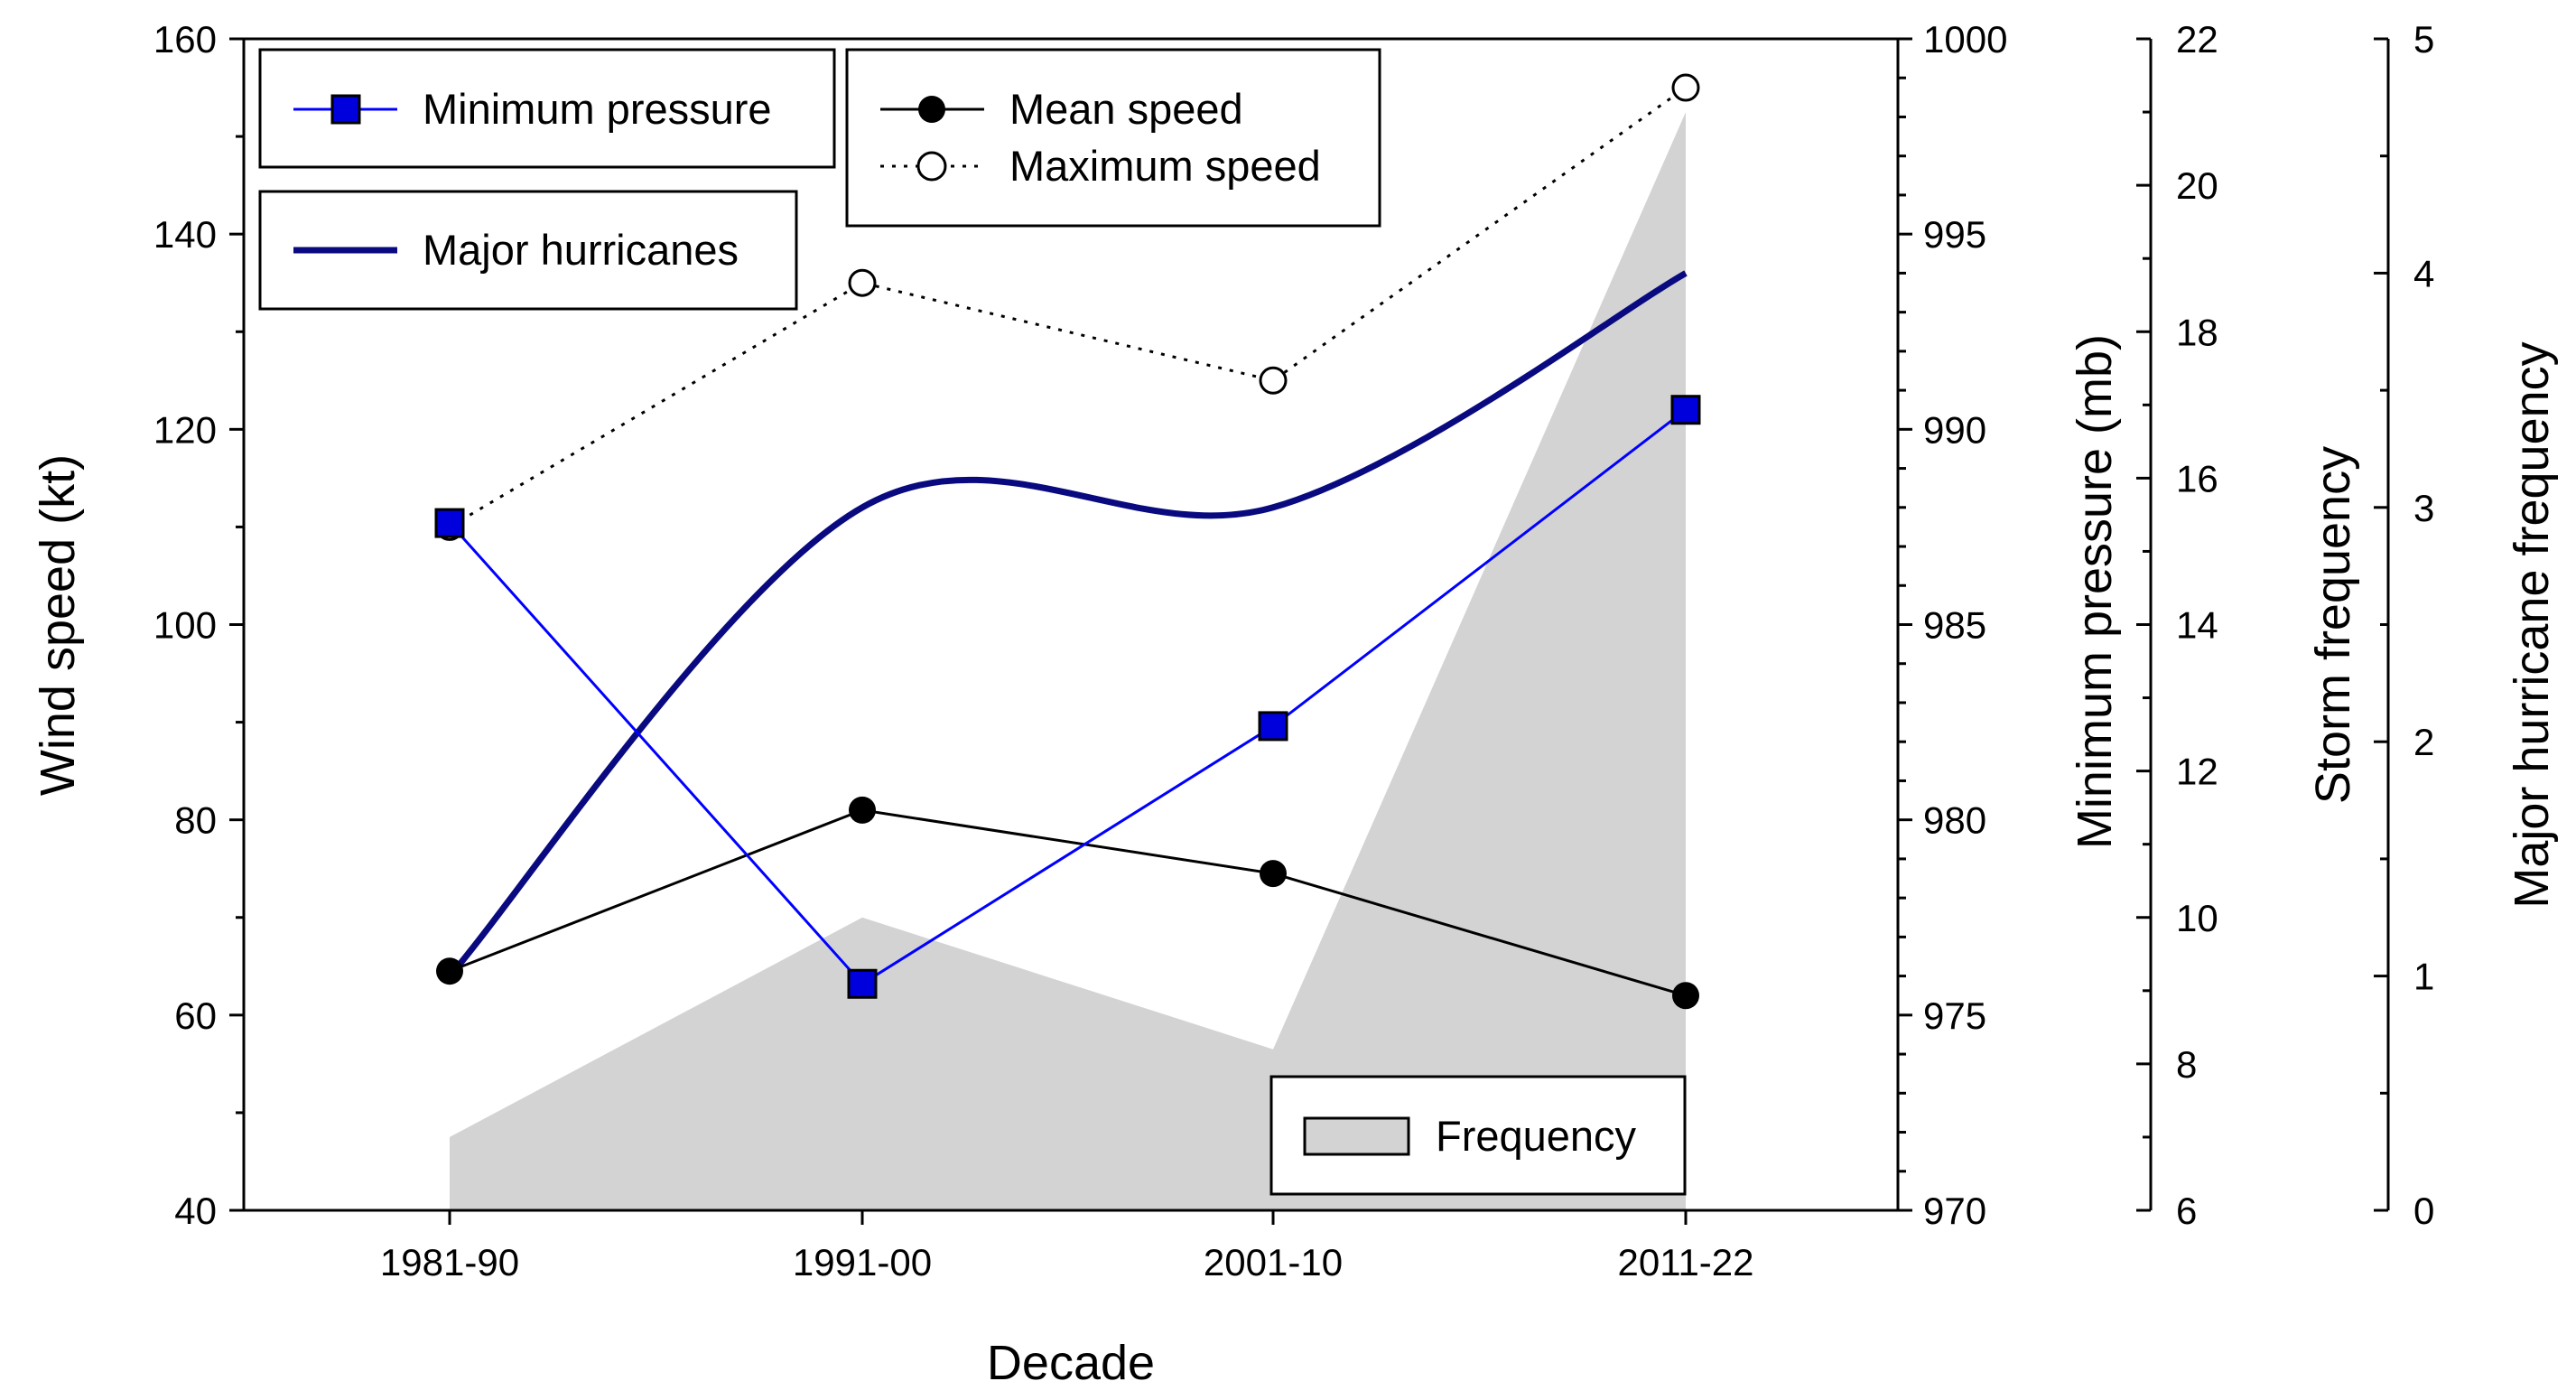 The image size is (2576, 1400). I want to click on y-tick-label: 18, so click(2197, 332).